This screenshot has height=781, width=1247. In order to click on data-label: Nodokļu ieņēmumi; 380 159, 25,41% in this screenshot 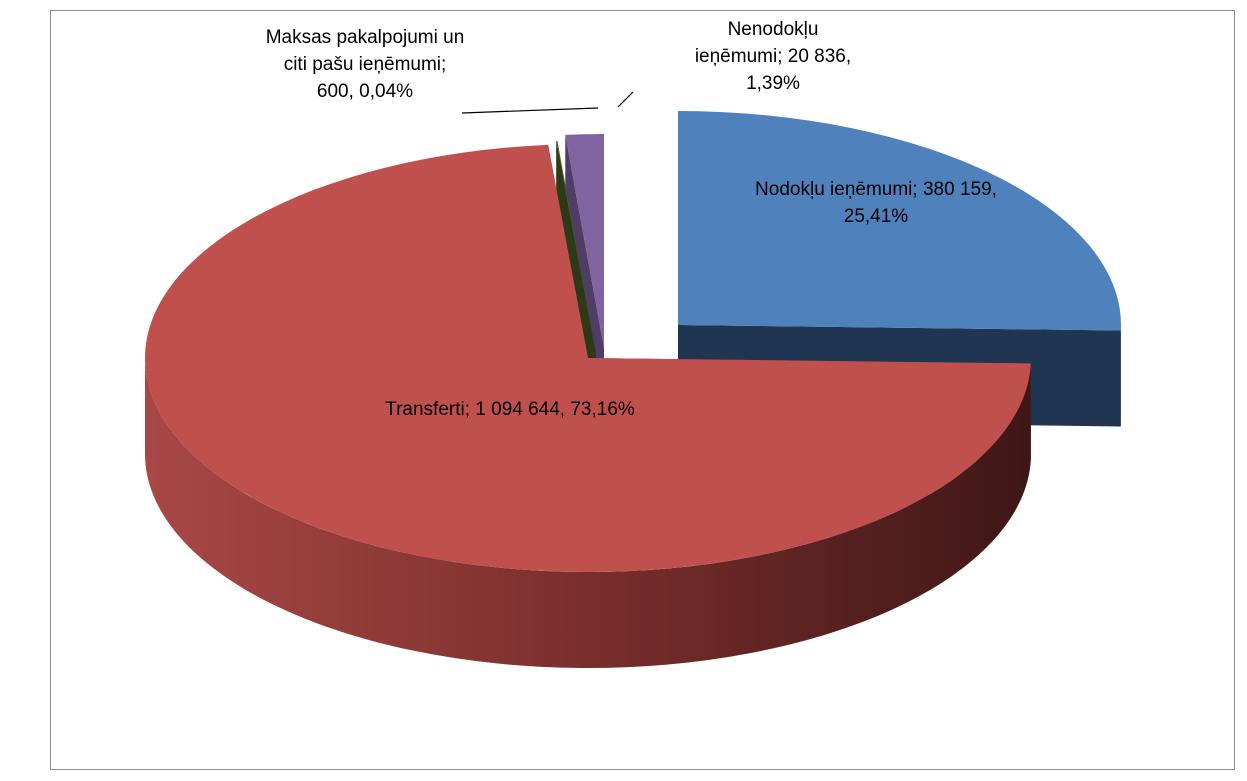, I will do `click(876, 203)`.